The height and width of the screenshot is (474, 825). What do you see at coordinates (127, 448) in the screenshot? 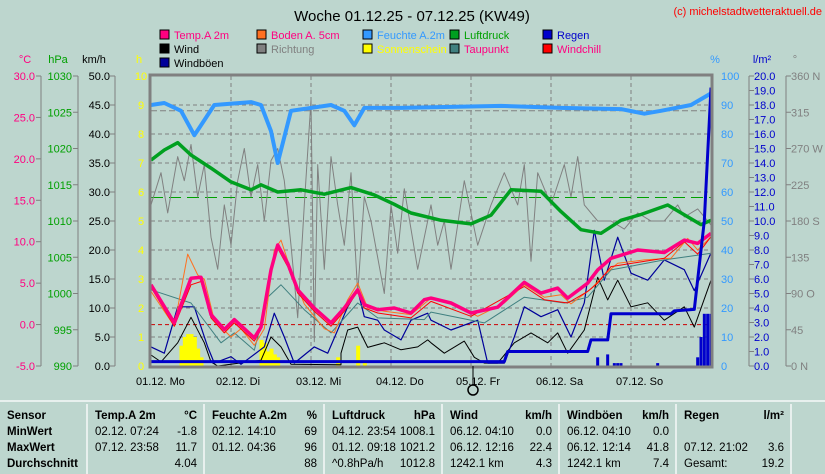
I see `timestamp-cell: 07.12. 23:58` at bounding box center [127, 448].